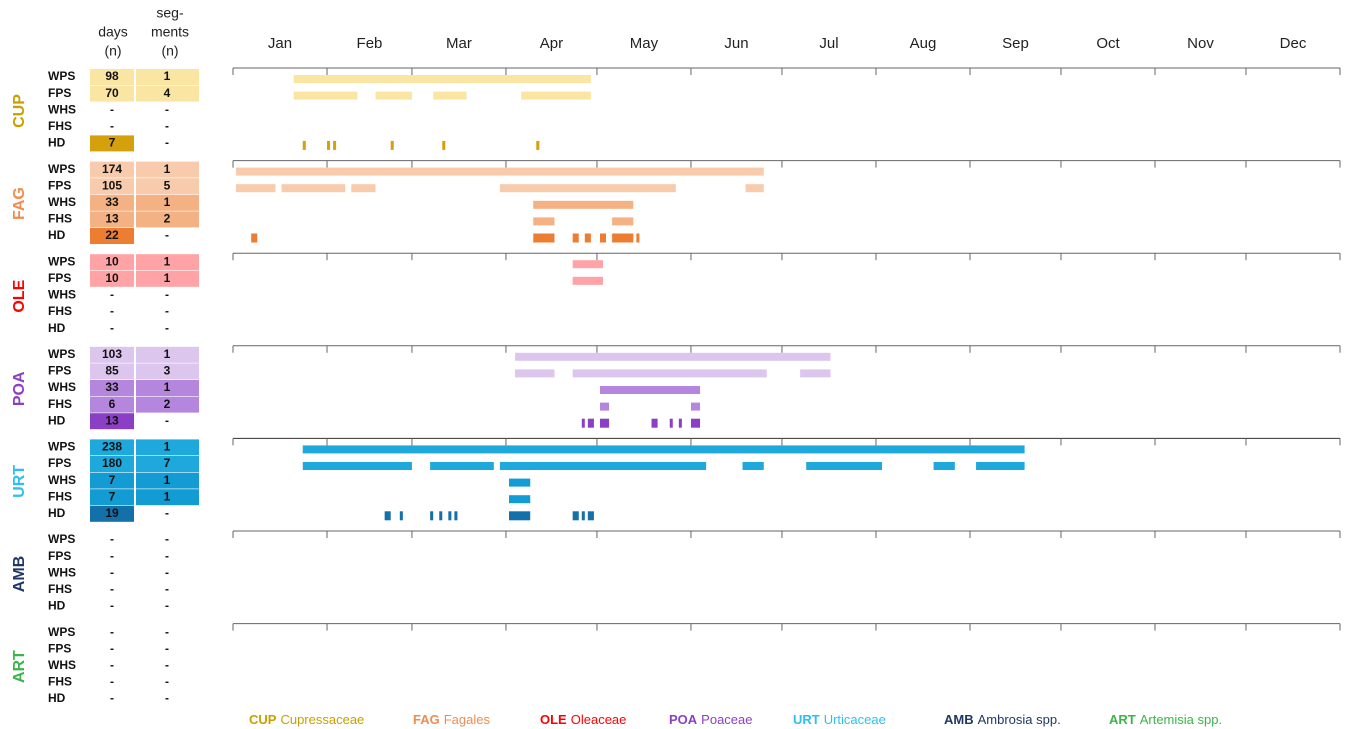 The image size is (1347, 729). What do you see at coordinates (1019, 719) in the screenshot?
I see `legend-name: Ambrosia spp.` at bounding box center [1019, 719].